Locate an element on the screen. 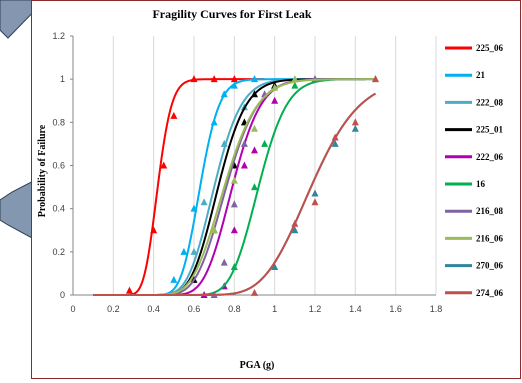 This screenshot has width=522, height=383. x-tick-label: 1.8 is located at coordinates (436, 309).